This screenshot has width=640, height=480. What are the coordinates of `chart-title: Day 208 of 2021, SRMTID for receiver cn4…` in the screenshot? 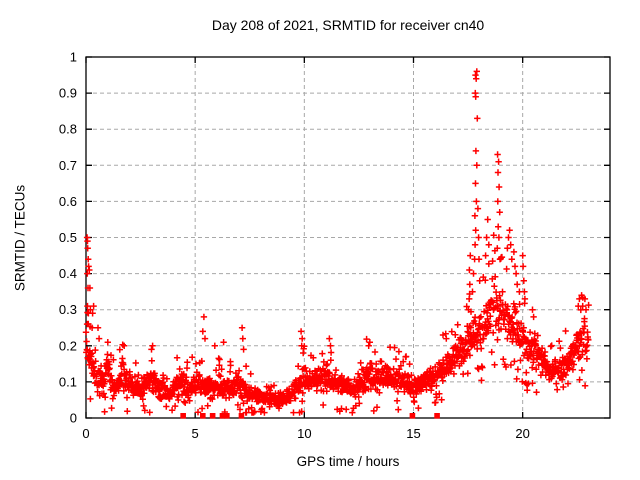 It's located at (348, 25).